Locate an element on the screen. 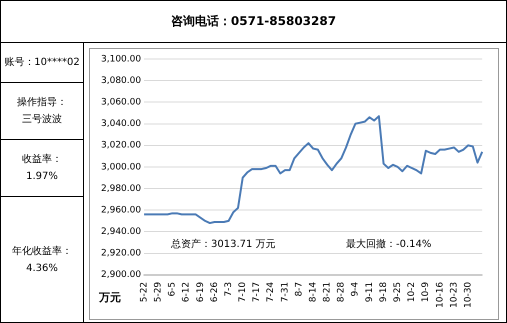  x-tick-label: 10-30 is located at coordinates (468, 295).